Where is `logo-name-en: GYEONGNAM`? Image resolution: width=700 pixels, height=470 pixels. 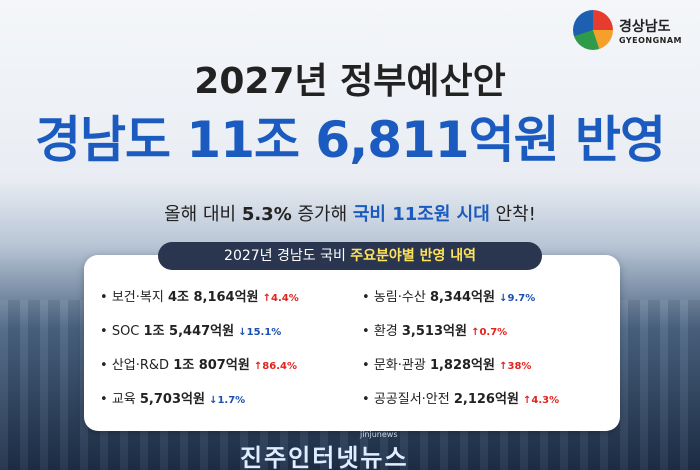 logo-name-en: GYEONGNAM is located at coordinates (650, 40).